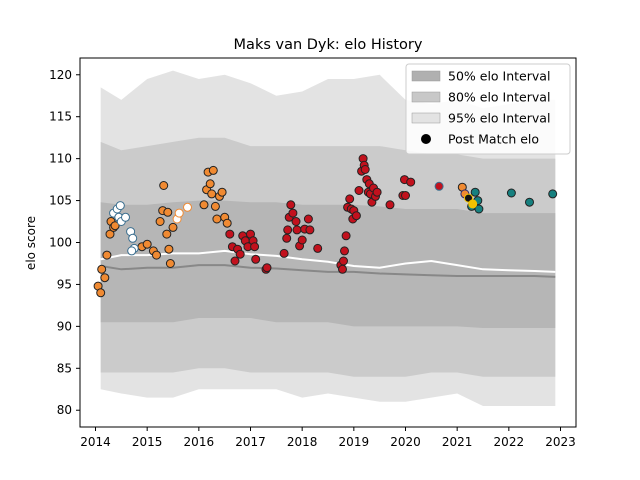  What do you see at coordinates (328, 261) in the screenshot?
I see `mean-line` at bounding box center [328, 261].